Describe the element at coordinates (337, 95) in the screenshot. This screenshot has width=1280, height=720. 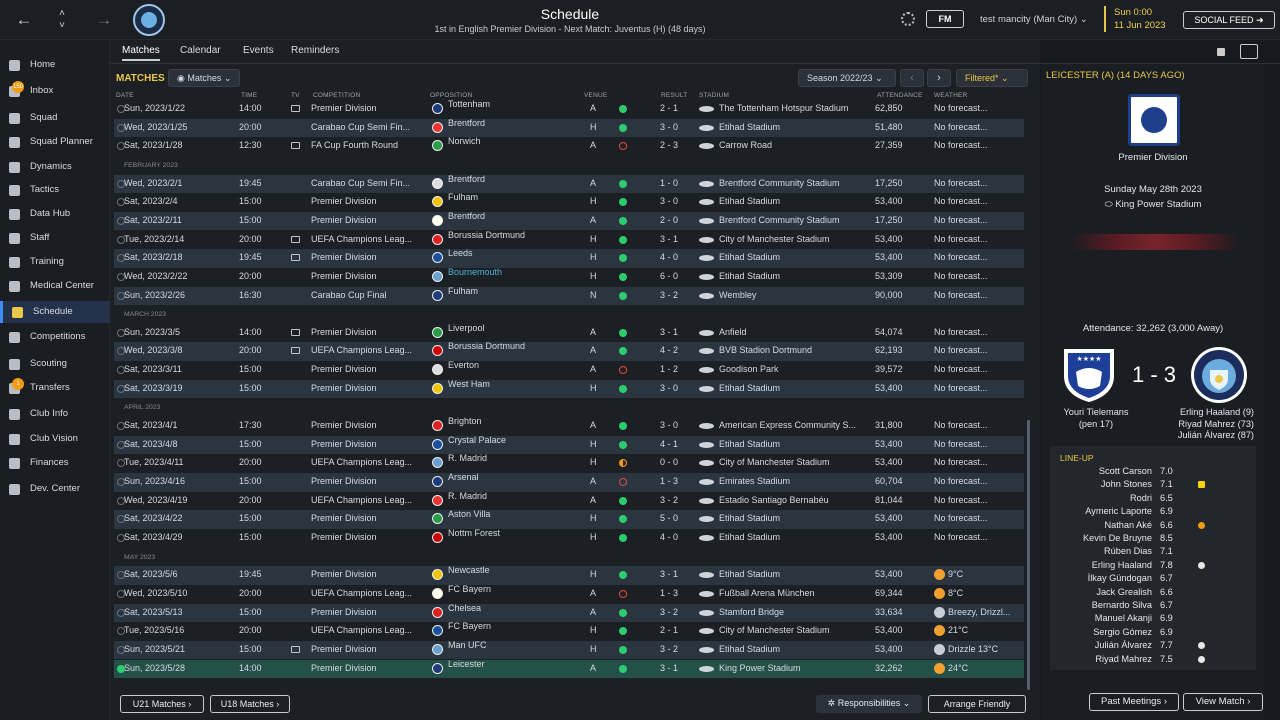
I see `column-header-competition: COMPETITION` at that location.